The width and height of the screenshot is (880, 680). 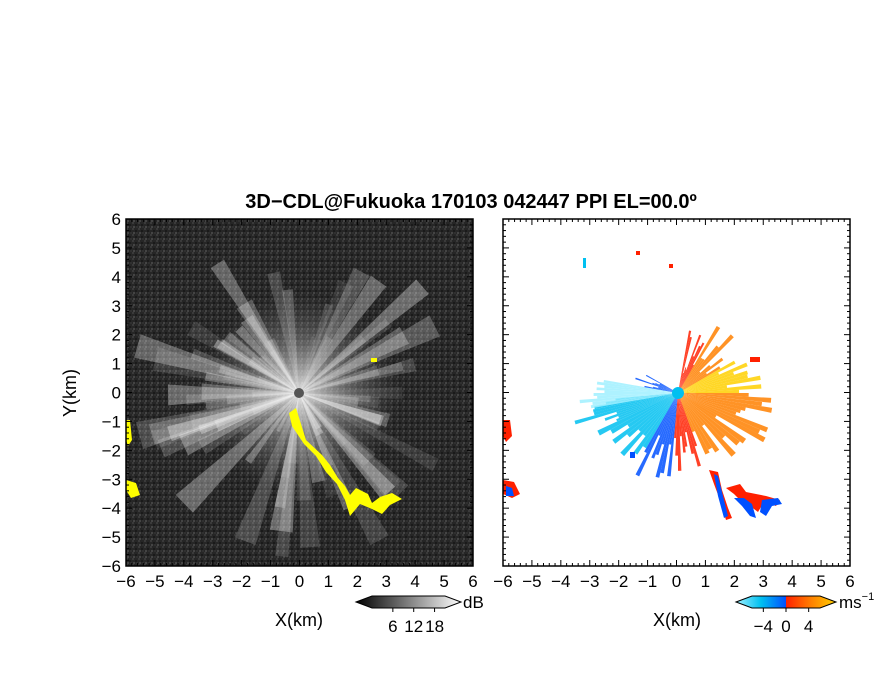 What do you see at coordinates (70, 393) in the screenshot?
I see `left-ylabel: Y(km)` at bounding box center [70, 393].